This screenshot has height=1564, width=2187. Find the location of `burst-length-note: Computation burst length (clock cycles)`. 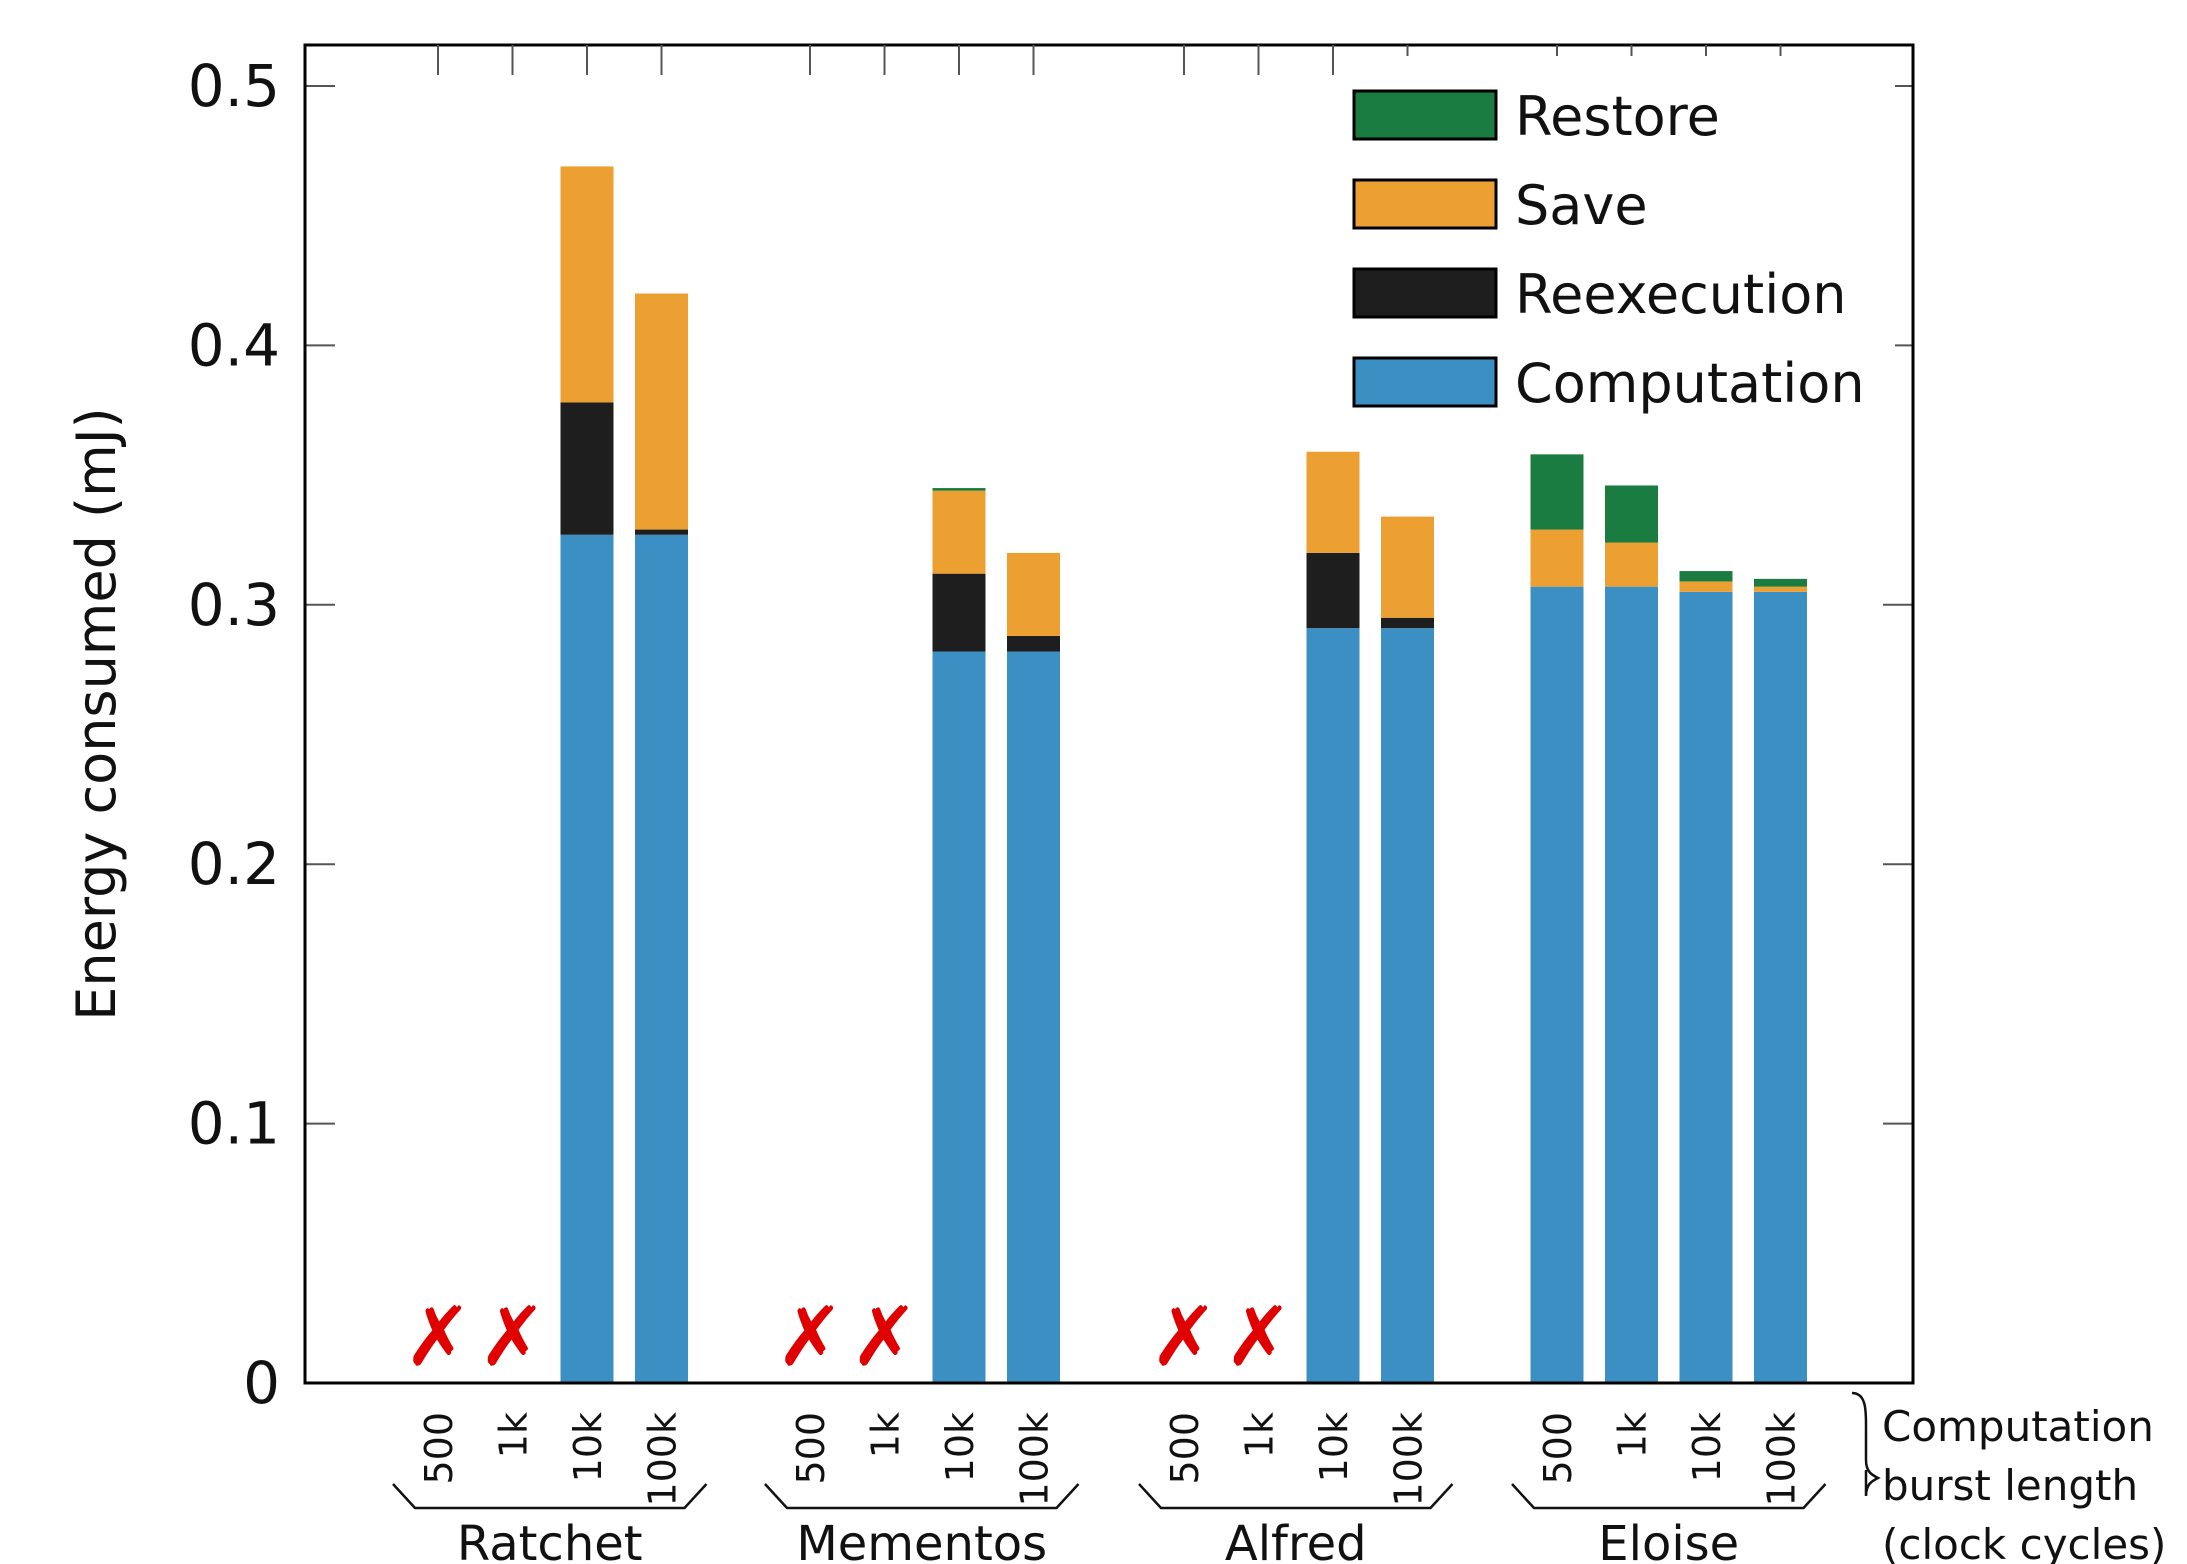

burst-length-note: Computation burst length (clock cycles) is located at coordinates (2008, 1477).